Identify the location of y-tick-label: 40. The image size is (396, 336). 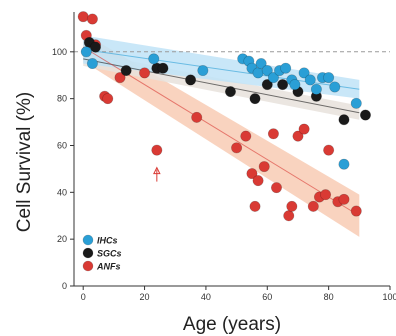
(62, 192).